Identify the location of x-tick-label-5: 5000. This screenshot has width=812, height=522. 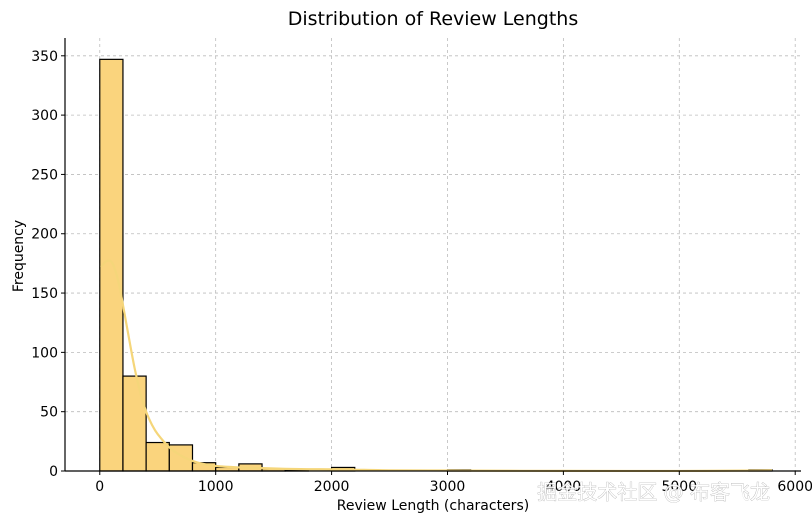
(679, 487).